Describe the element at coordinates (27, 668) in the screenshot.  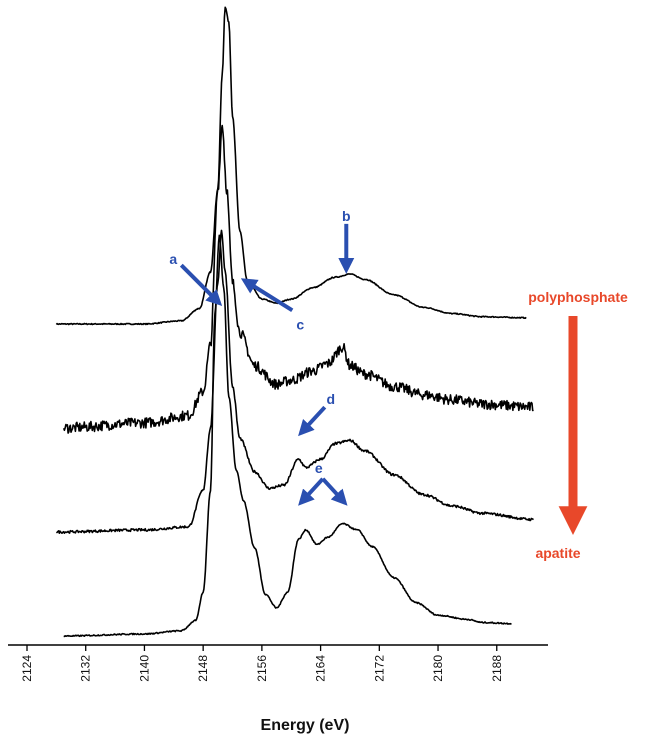
I see `x-tick-label-2124: 2124` at that location.